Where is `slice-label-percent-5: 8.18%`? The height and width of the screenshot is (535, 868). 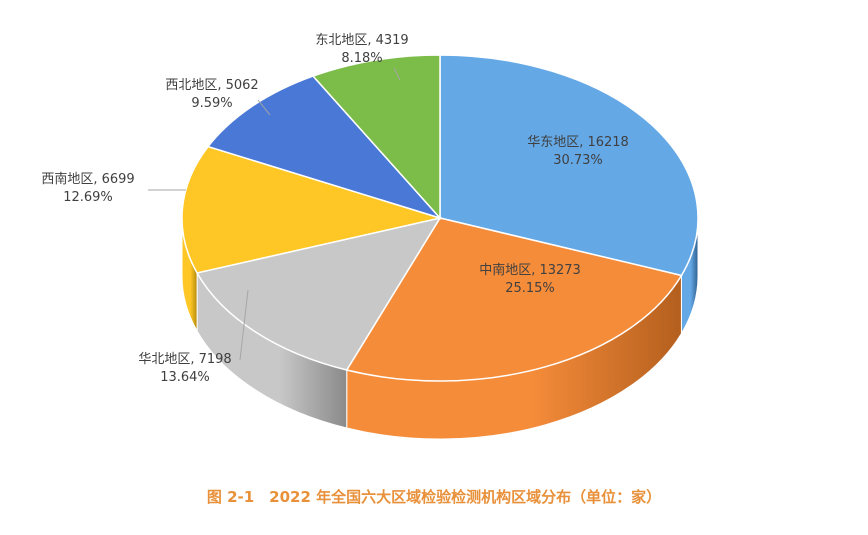 slice-label-percent-5: 8.18% is located at coordinates (361, 58).